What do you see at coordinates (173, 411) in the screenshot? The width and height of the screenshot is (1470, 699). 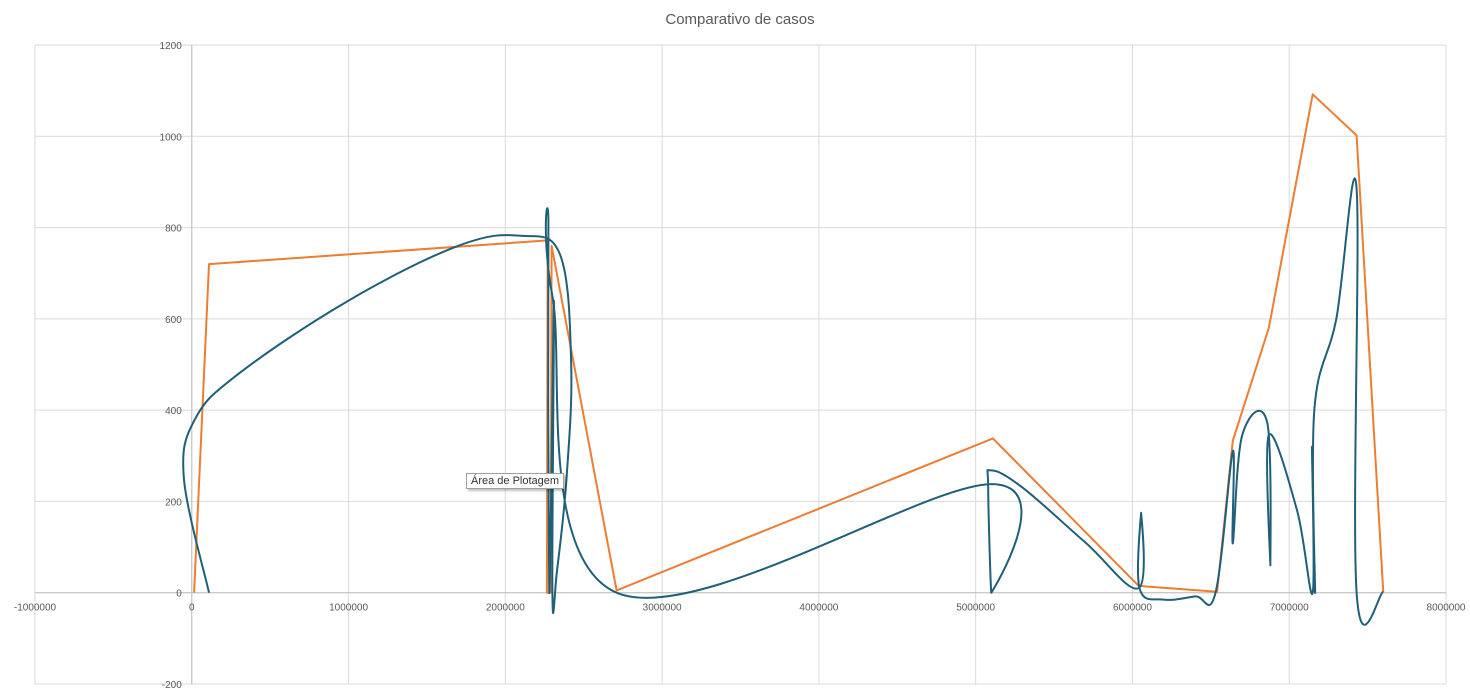 I see `y-tick-label: 400` at bounding box center [173, 411].